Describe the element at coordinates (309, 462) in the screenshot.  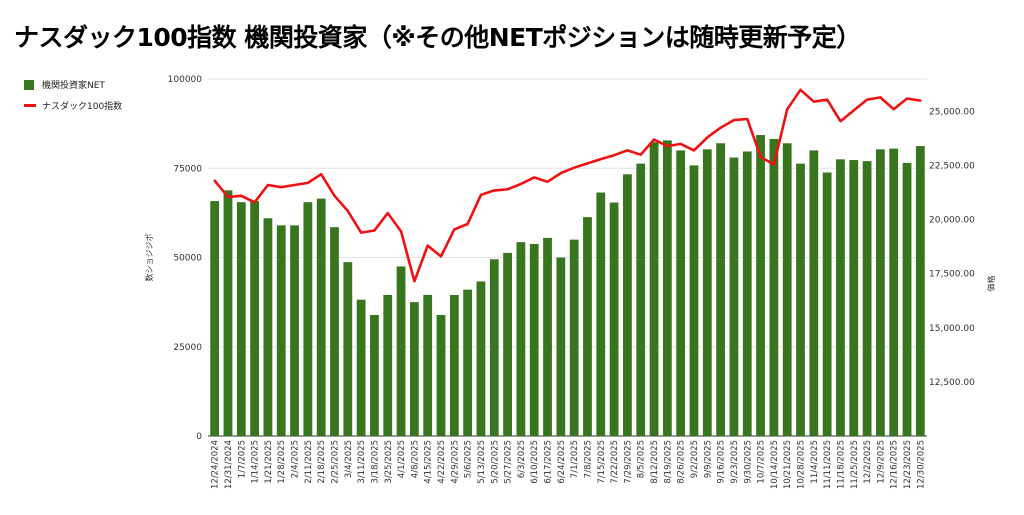
I see `x-tick-label: 2/11/2025` at that location.